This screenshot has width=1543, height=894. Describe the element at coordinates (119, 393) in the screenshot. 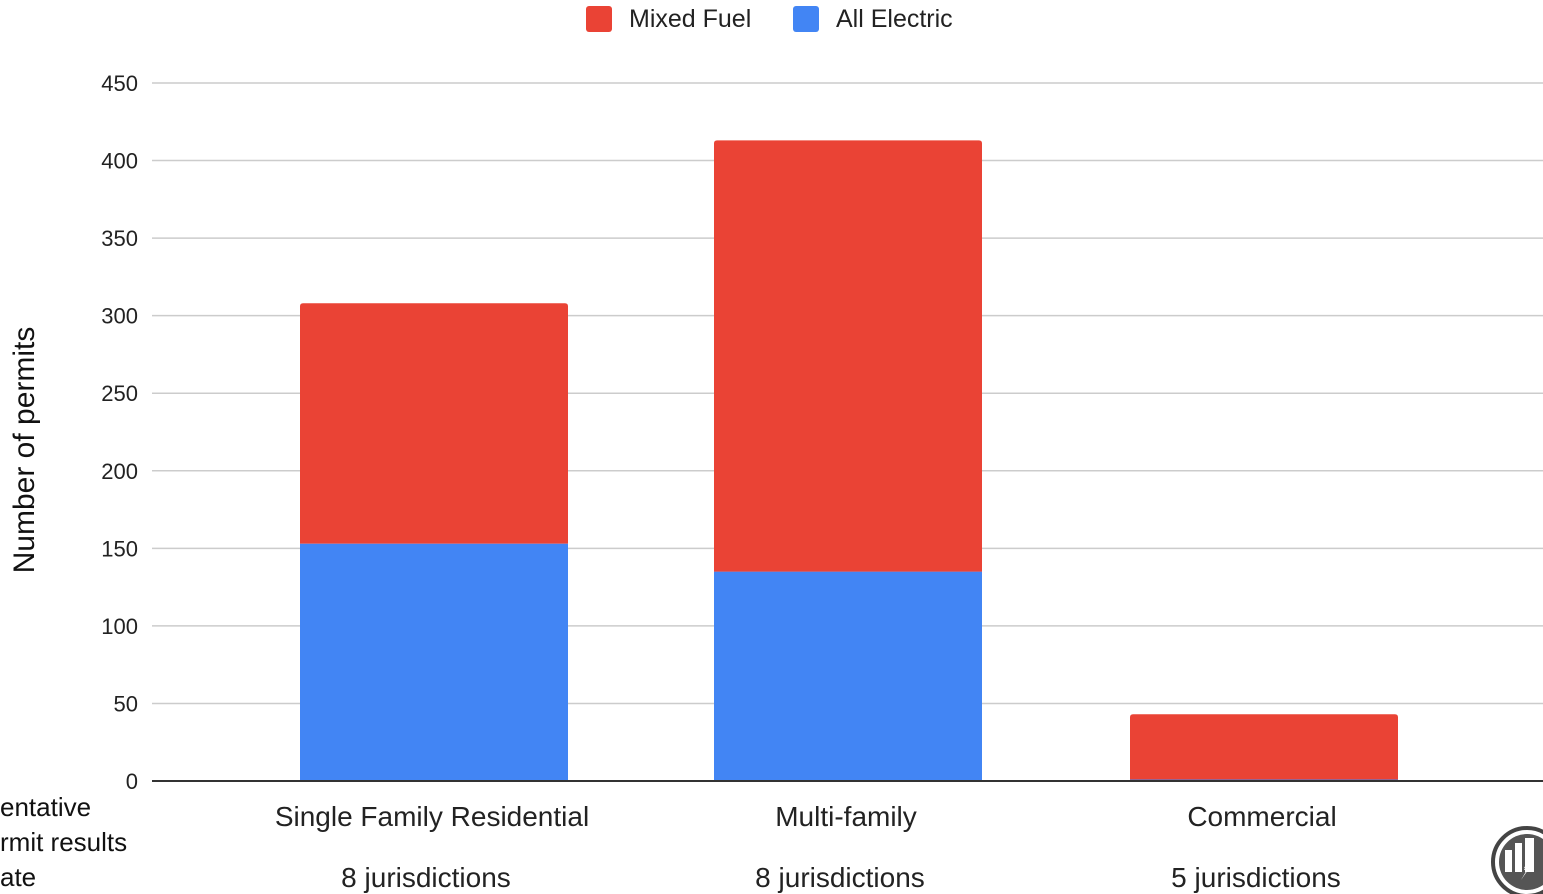

I see `y-tick-label: 250` at that location.